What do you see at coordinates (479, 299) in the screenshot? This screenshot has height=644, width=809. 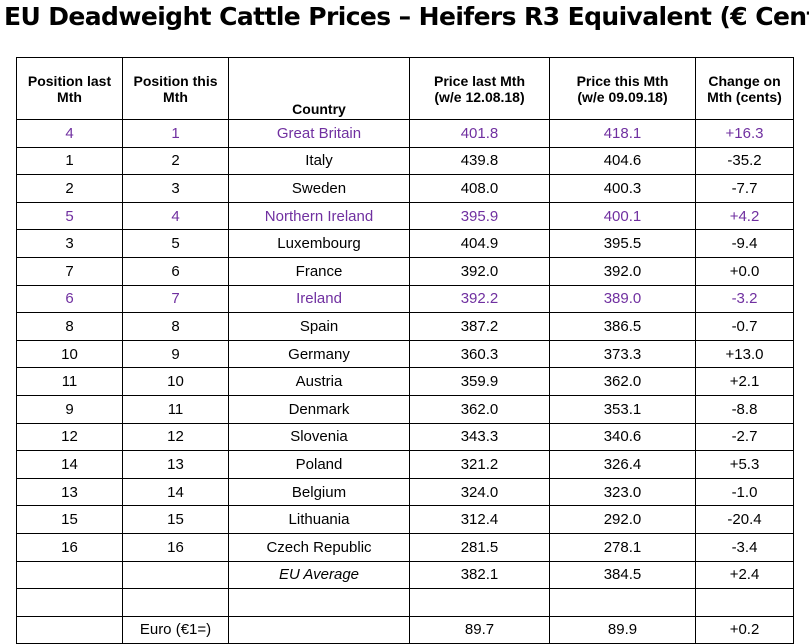 I see `cell-price-last: 392.2` at bounding box center [479, 299].